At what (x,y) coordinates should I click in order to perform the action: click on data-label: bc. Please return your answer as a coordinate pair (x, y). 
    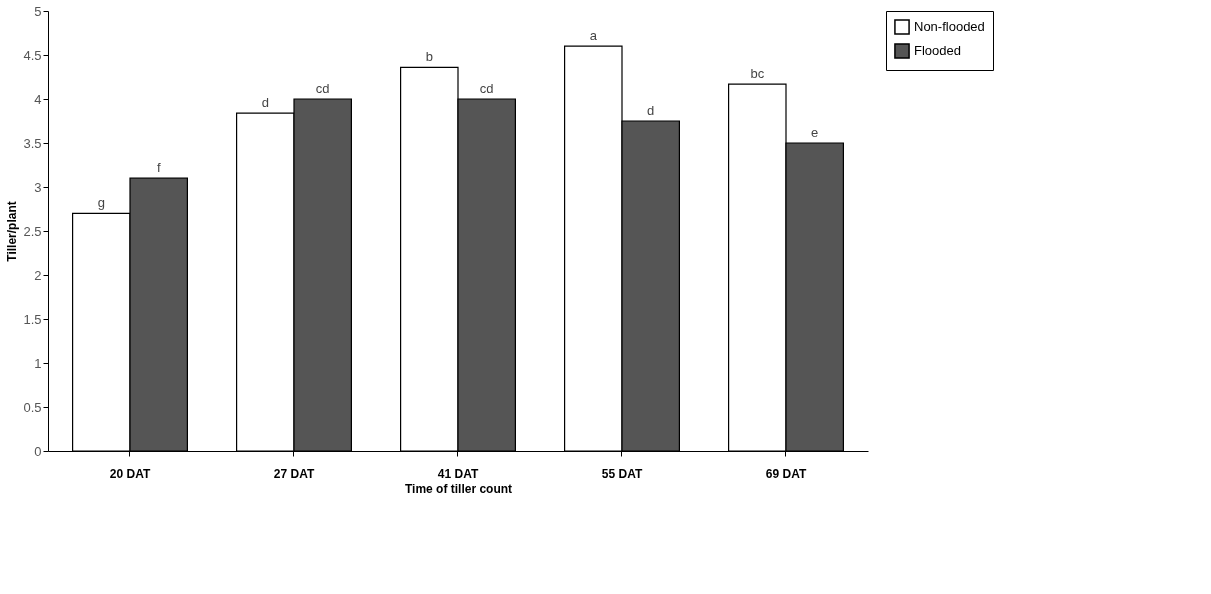
    Looking at the image, I should click on (757, 74).